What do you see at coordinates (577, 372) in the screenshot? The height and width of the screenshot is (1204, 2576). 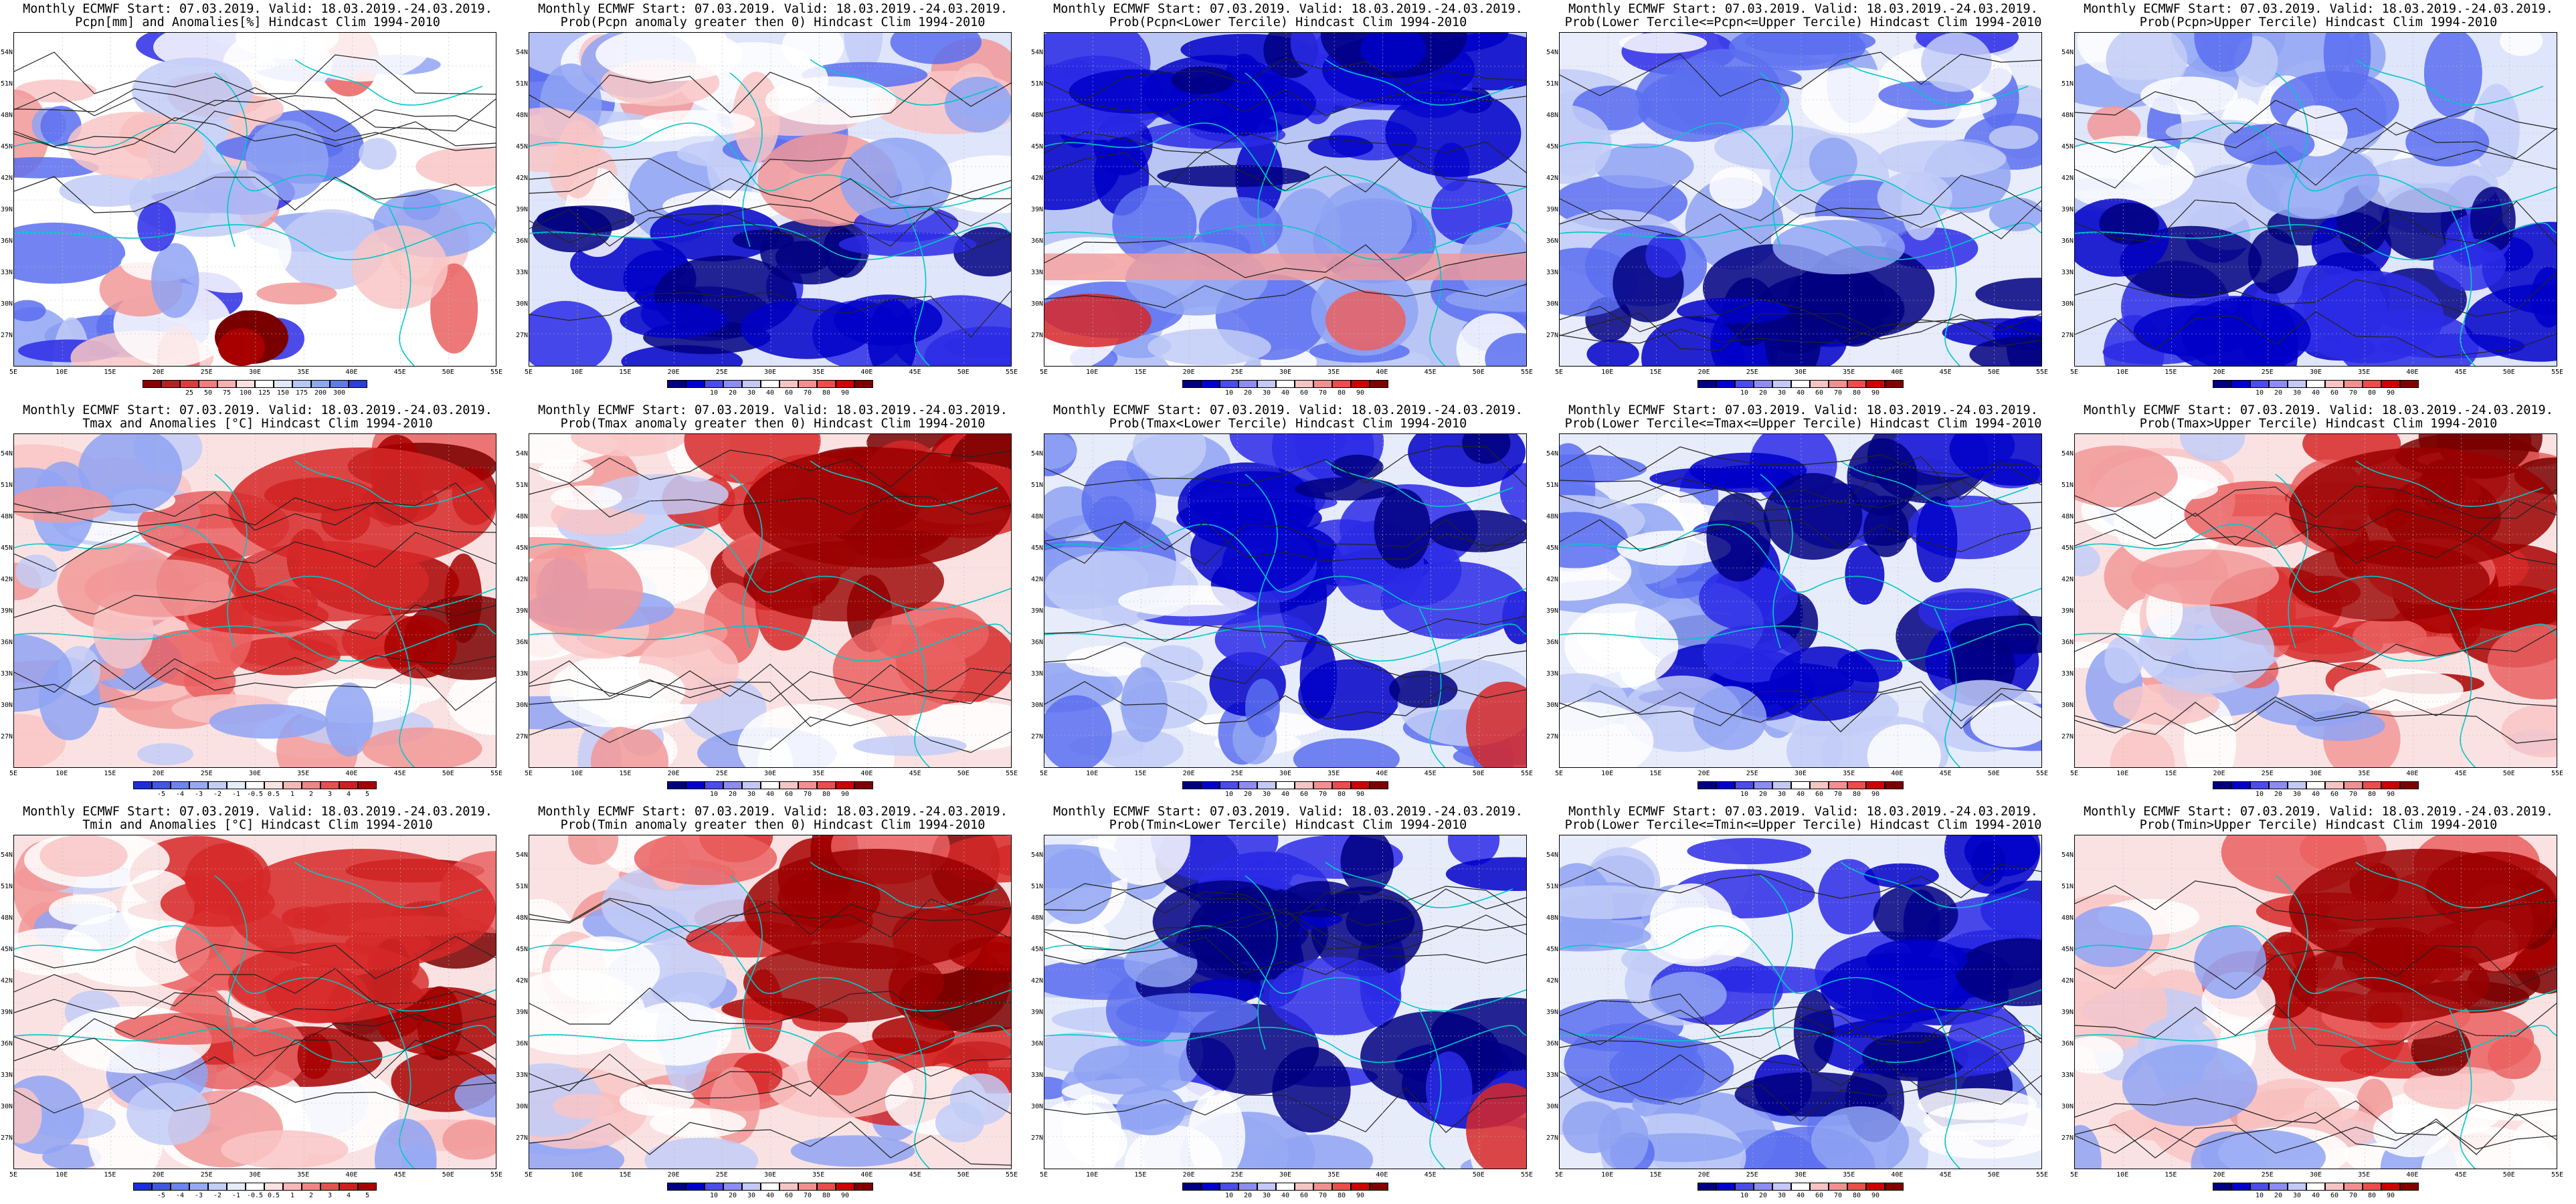 I see `lon-label: 10E` at bounding box center [577, 372].